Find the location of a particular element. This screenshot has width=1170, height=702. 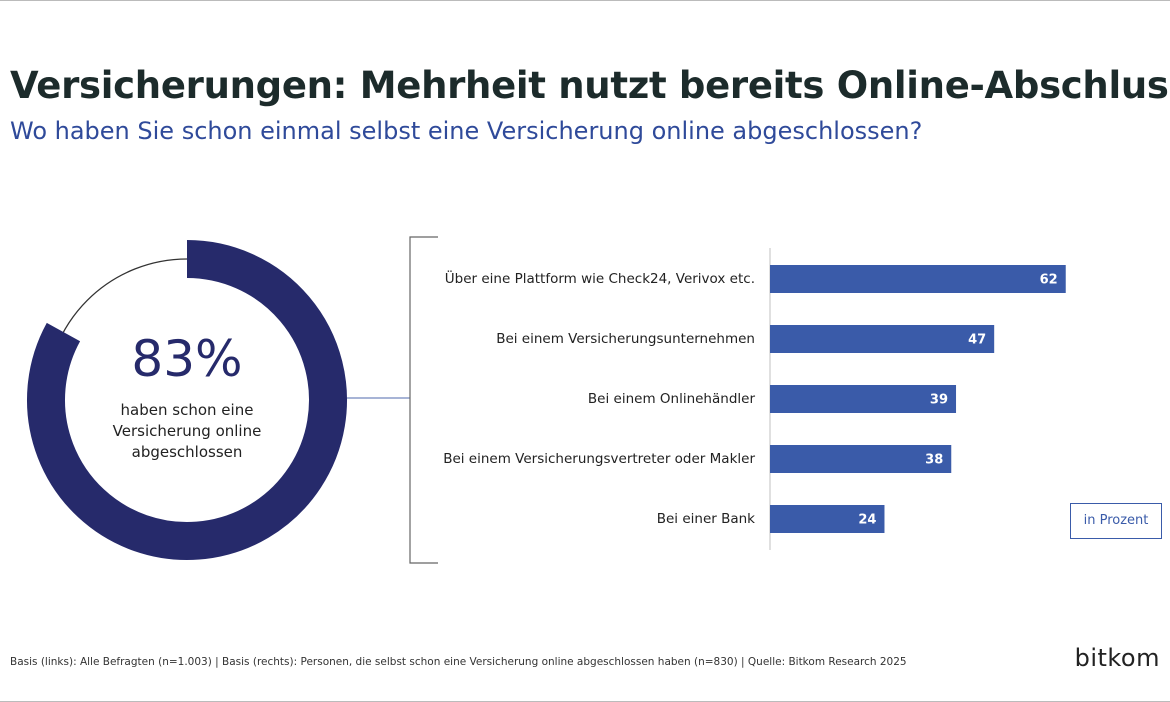

category-label: Bei einer Bank is located at coordinates (706, 519).